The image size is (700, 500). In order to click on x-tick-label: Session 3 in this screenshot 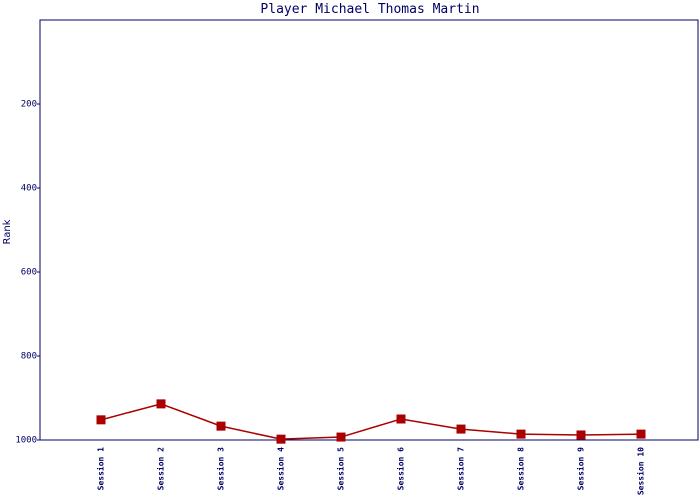, I will do `click(221, 469)`.